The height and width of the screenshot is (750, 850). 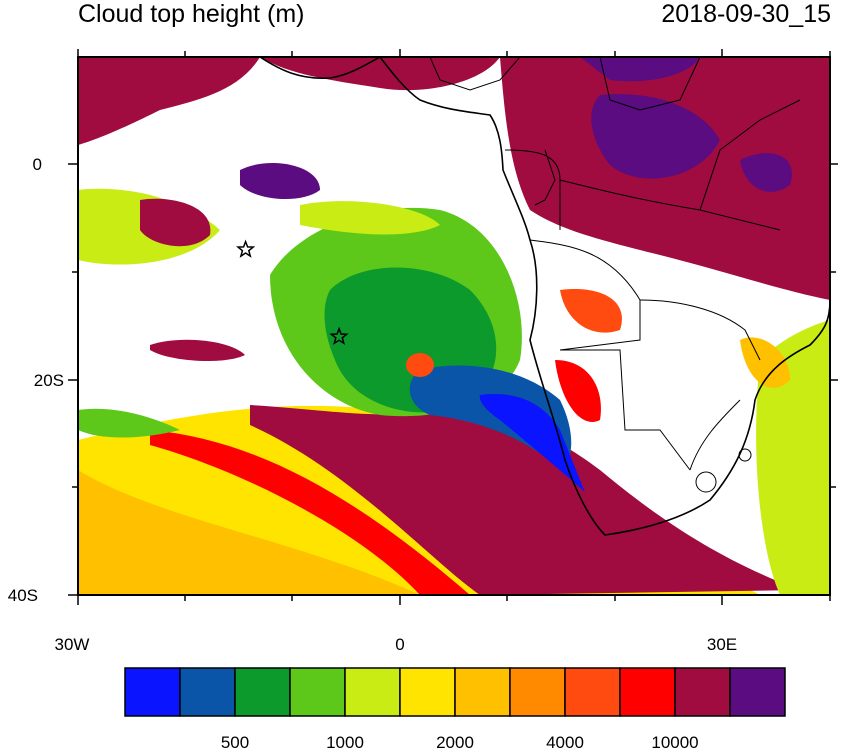 What do you see at coordinates (370, 218) in the screenshot?
I see `light-cloud-region` at bounding box center [370, 218].